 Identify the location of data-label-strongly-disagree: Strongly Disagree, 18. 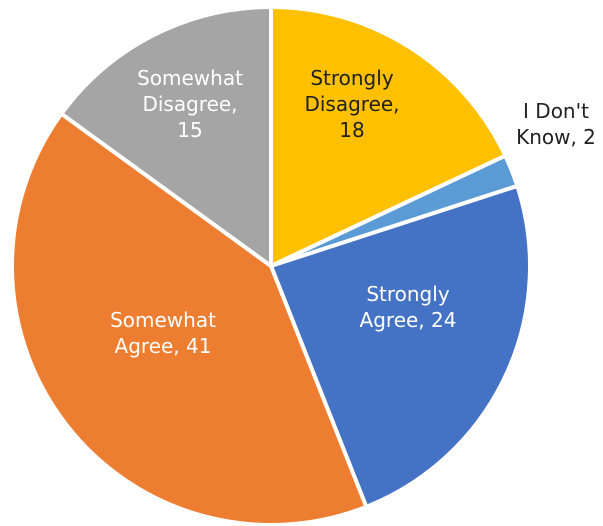
(351, 104).